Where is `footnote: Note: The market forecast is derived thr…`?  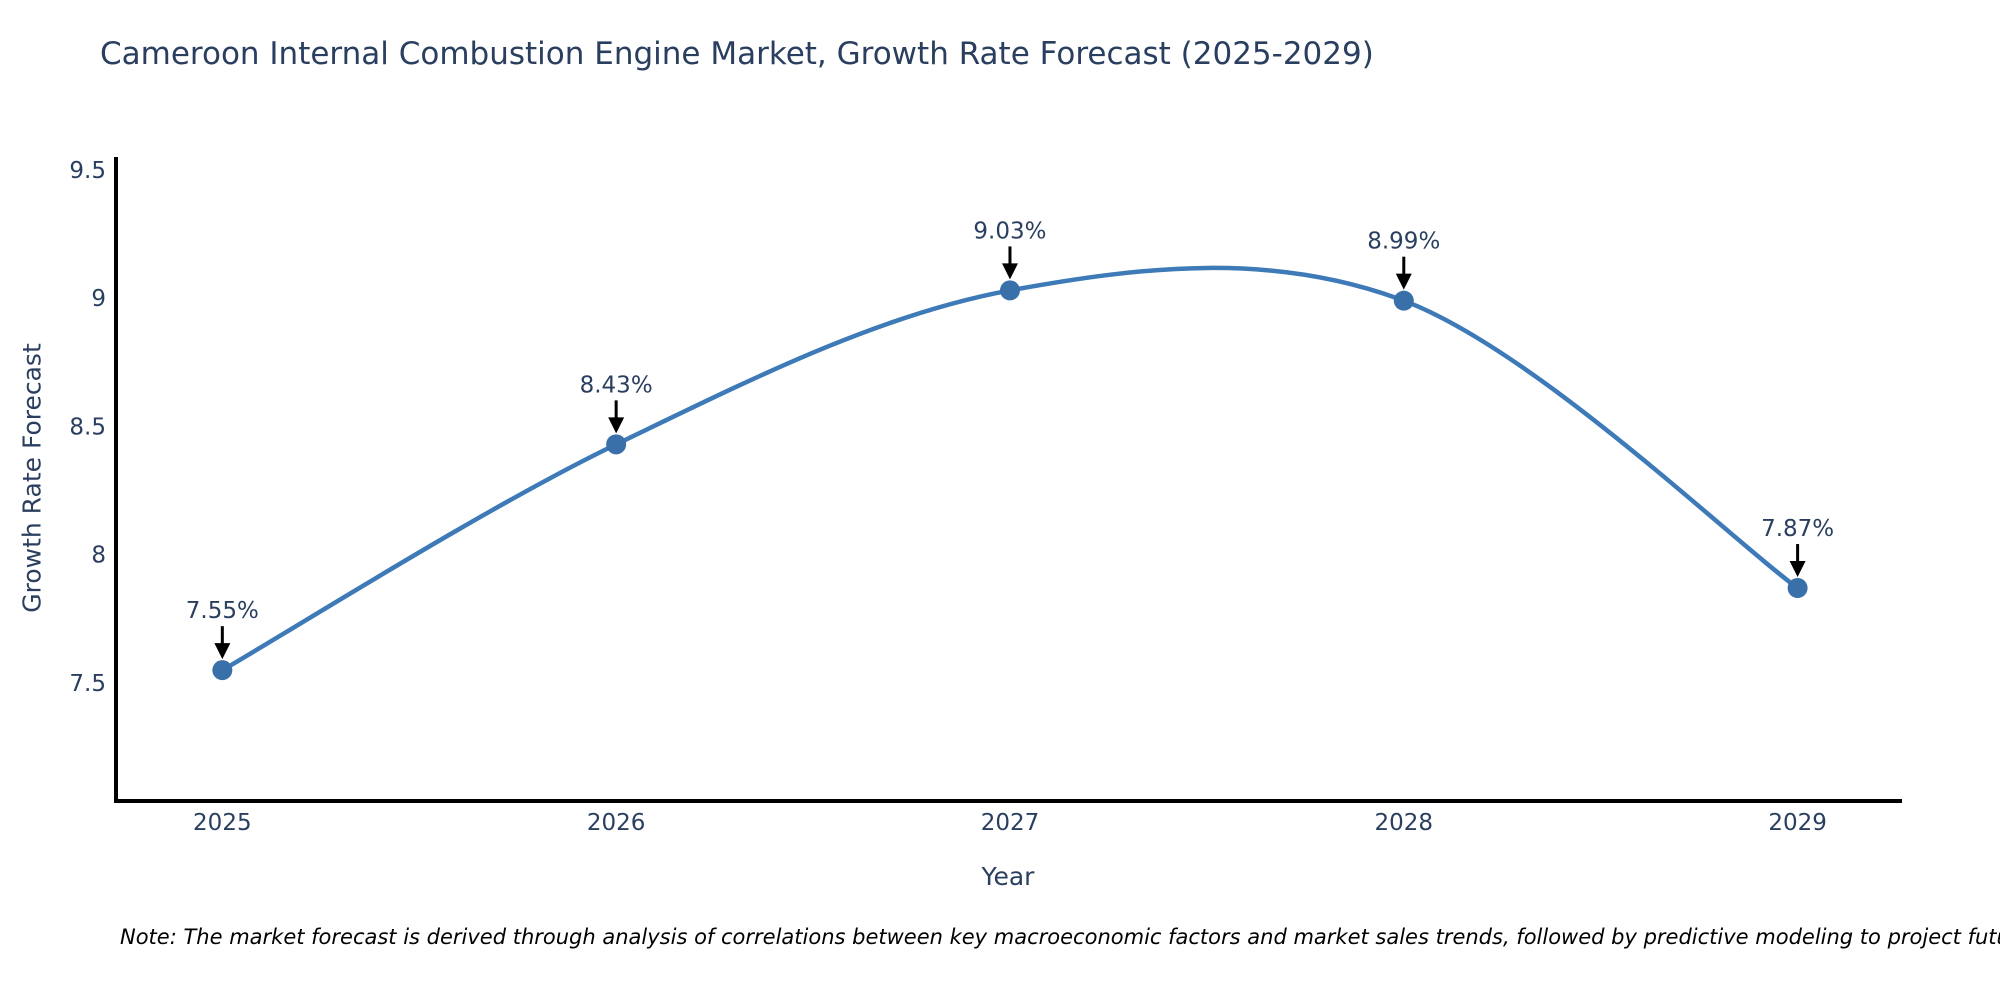 footnote: Note: The market forecast is derived thr… is located at coordinates (1060, 937).